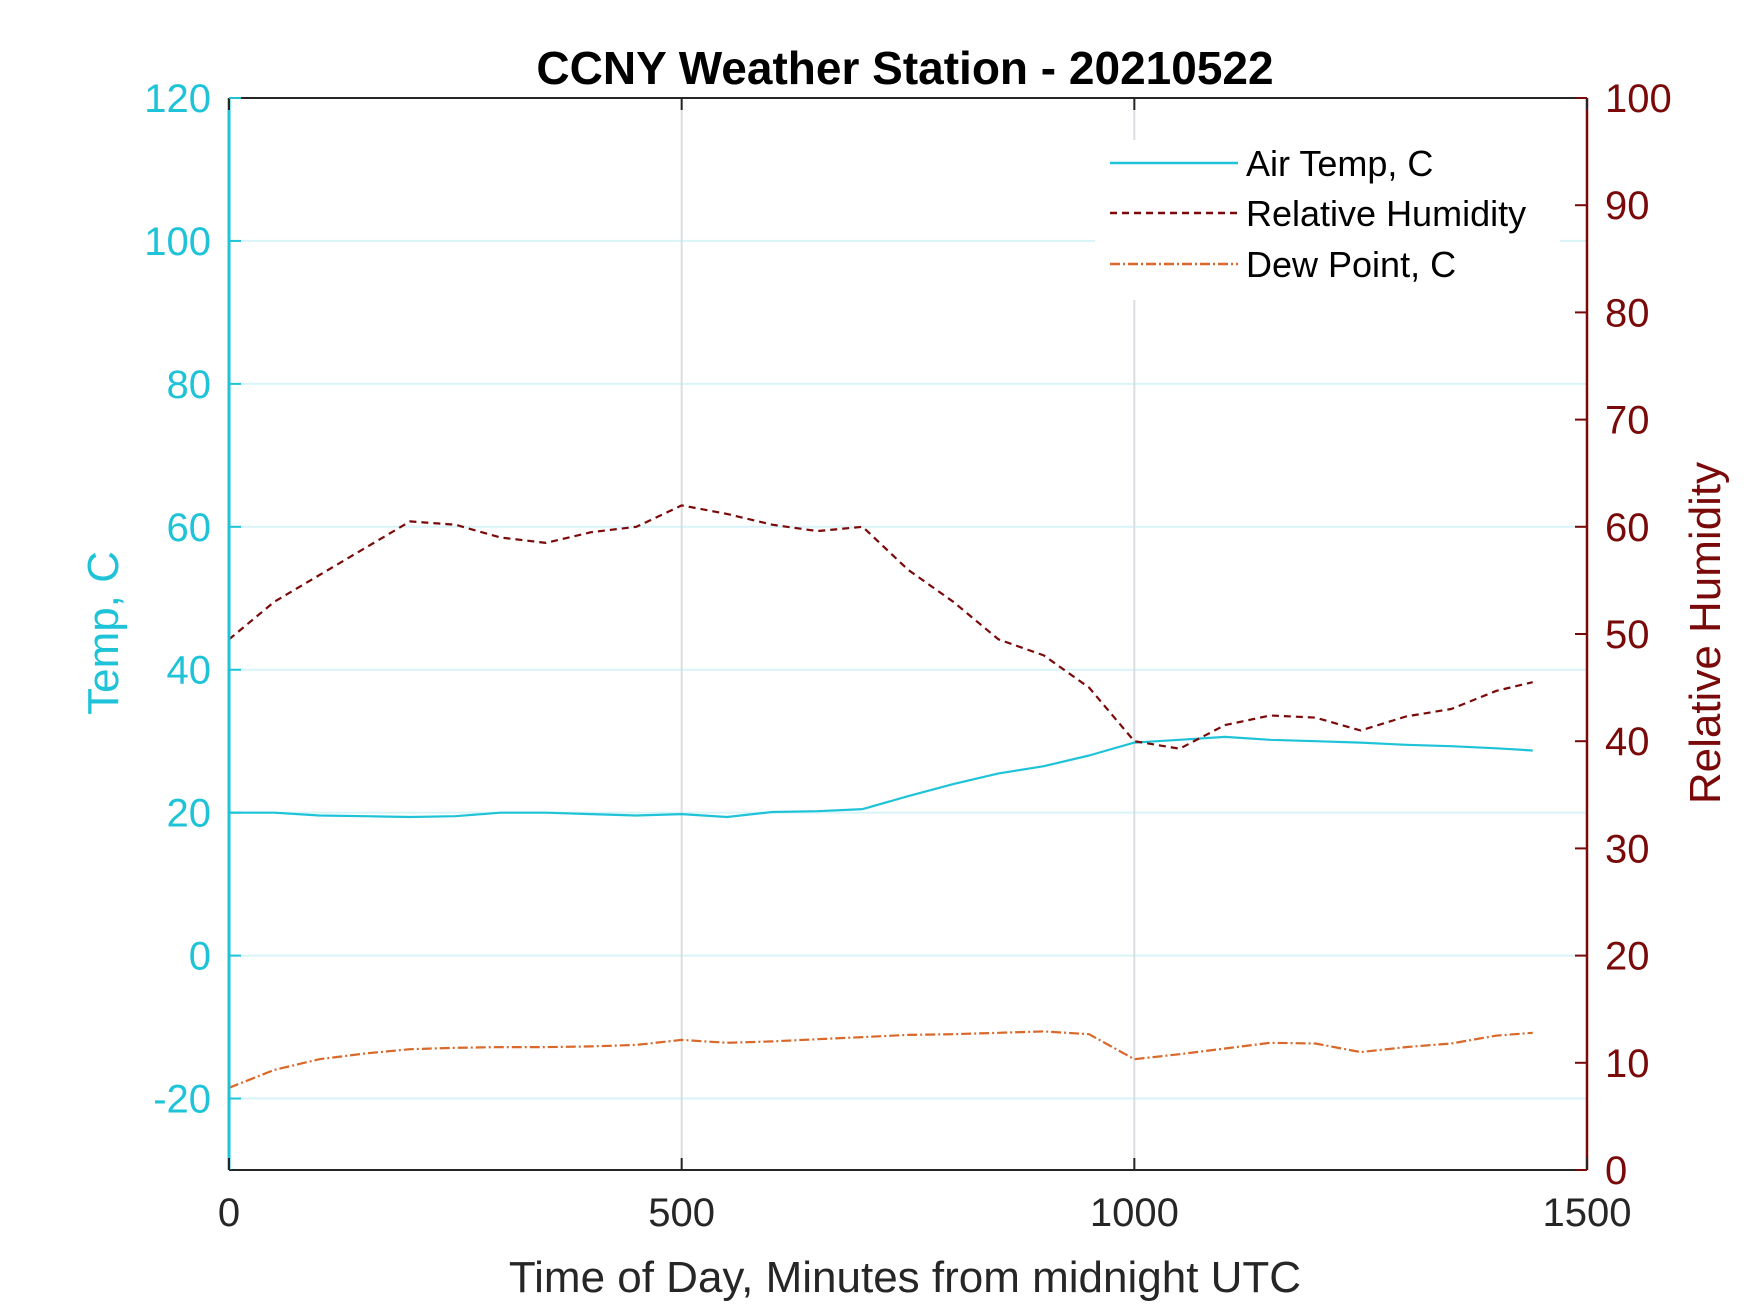  What do you see at coordinates (189, 528) in the screenshot?
I see `left-tick-label: 60` at bounding box center [189, 528].